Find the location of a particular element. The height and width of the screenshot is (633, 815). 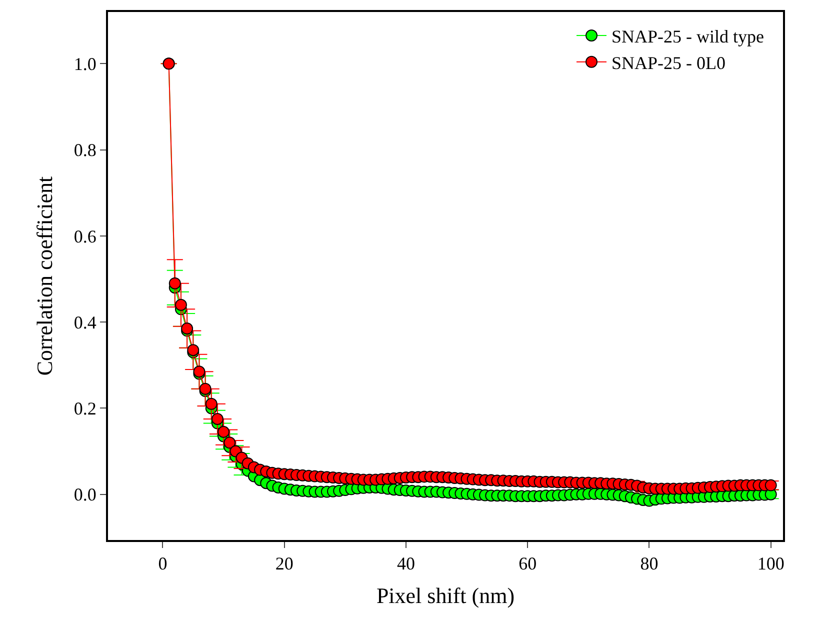

legend-label: SNAP-25 - 0L0 is located at coordinates (669, 62).